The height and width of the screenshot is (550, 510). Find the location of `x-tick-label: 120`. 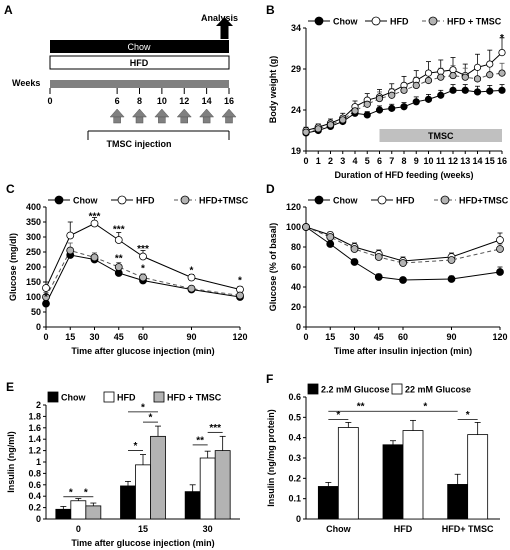

x-tick-label: 120 is located at coordinates (499, 337).